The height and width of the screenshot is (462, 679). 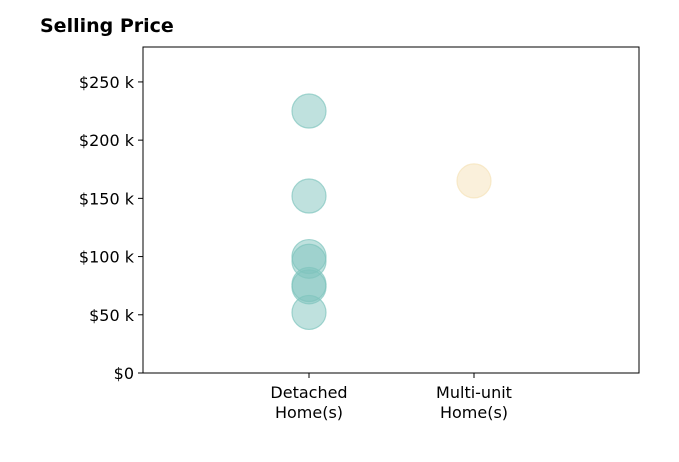 What do you see at coordinates (107, 82) in the screenshot?
I see `y-tick-label: $250 k` at bounding box center [107, 82].